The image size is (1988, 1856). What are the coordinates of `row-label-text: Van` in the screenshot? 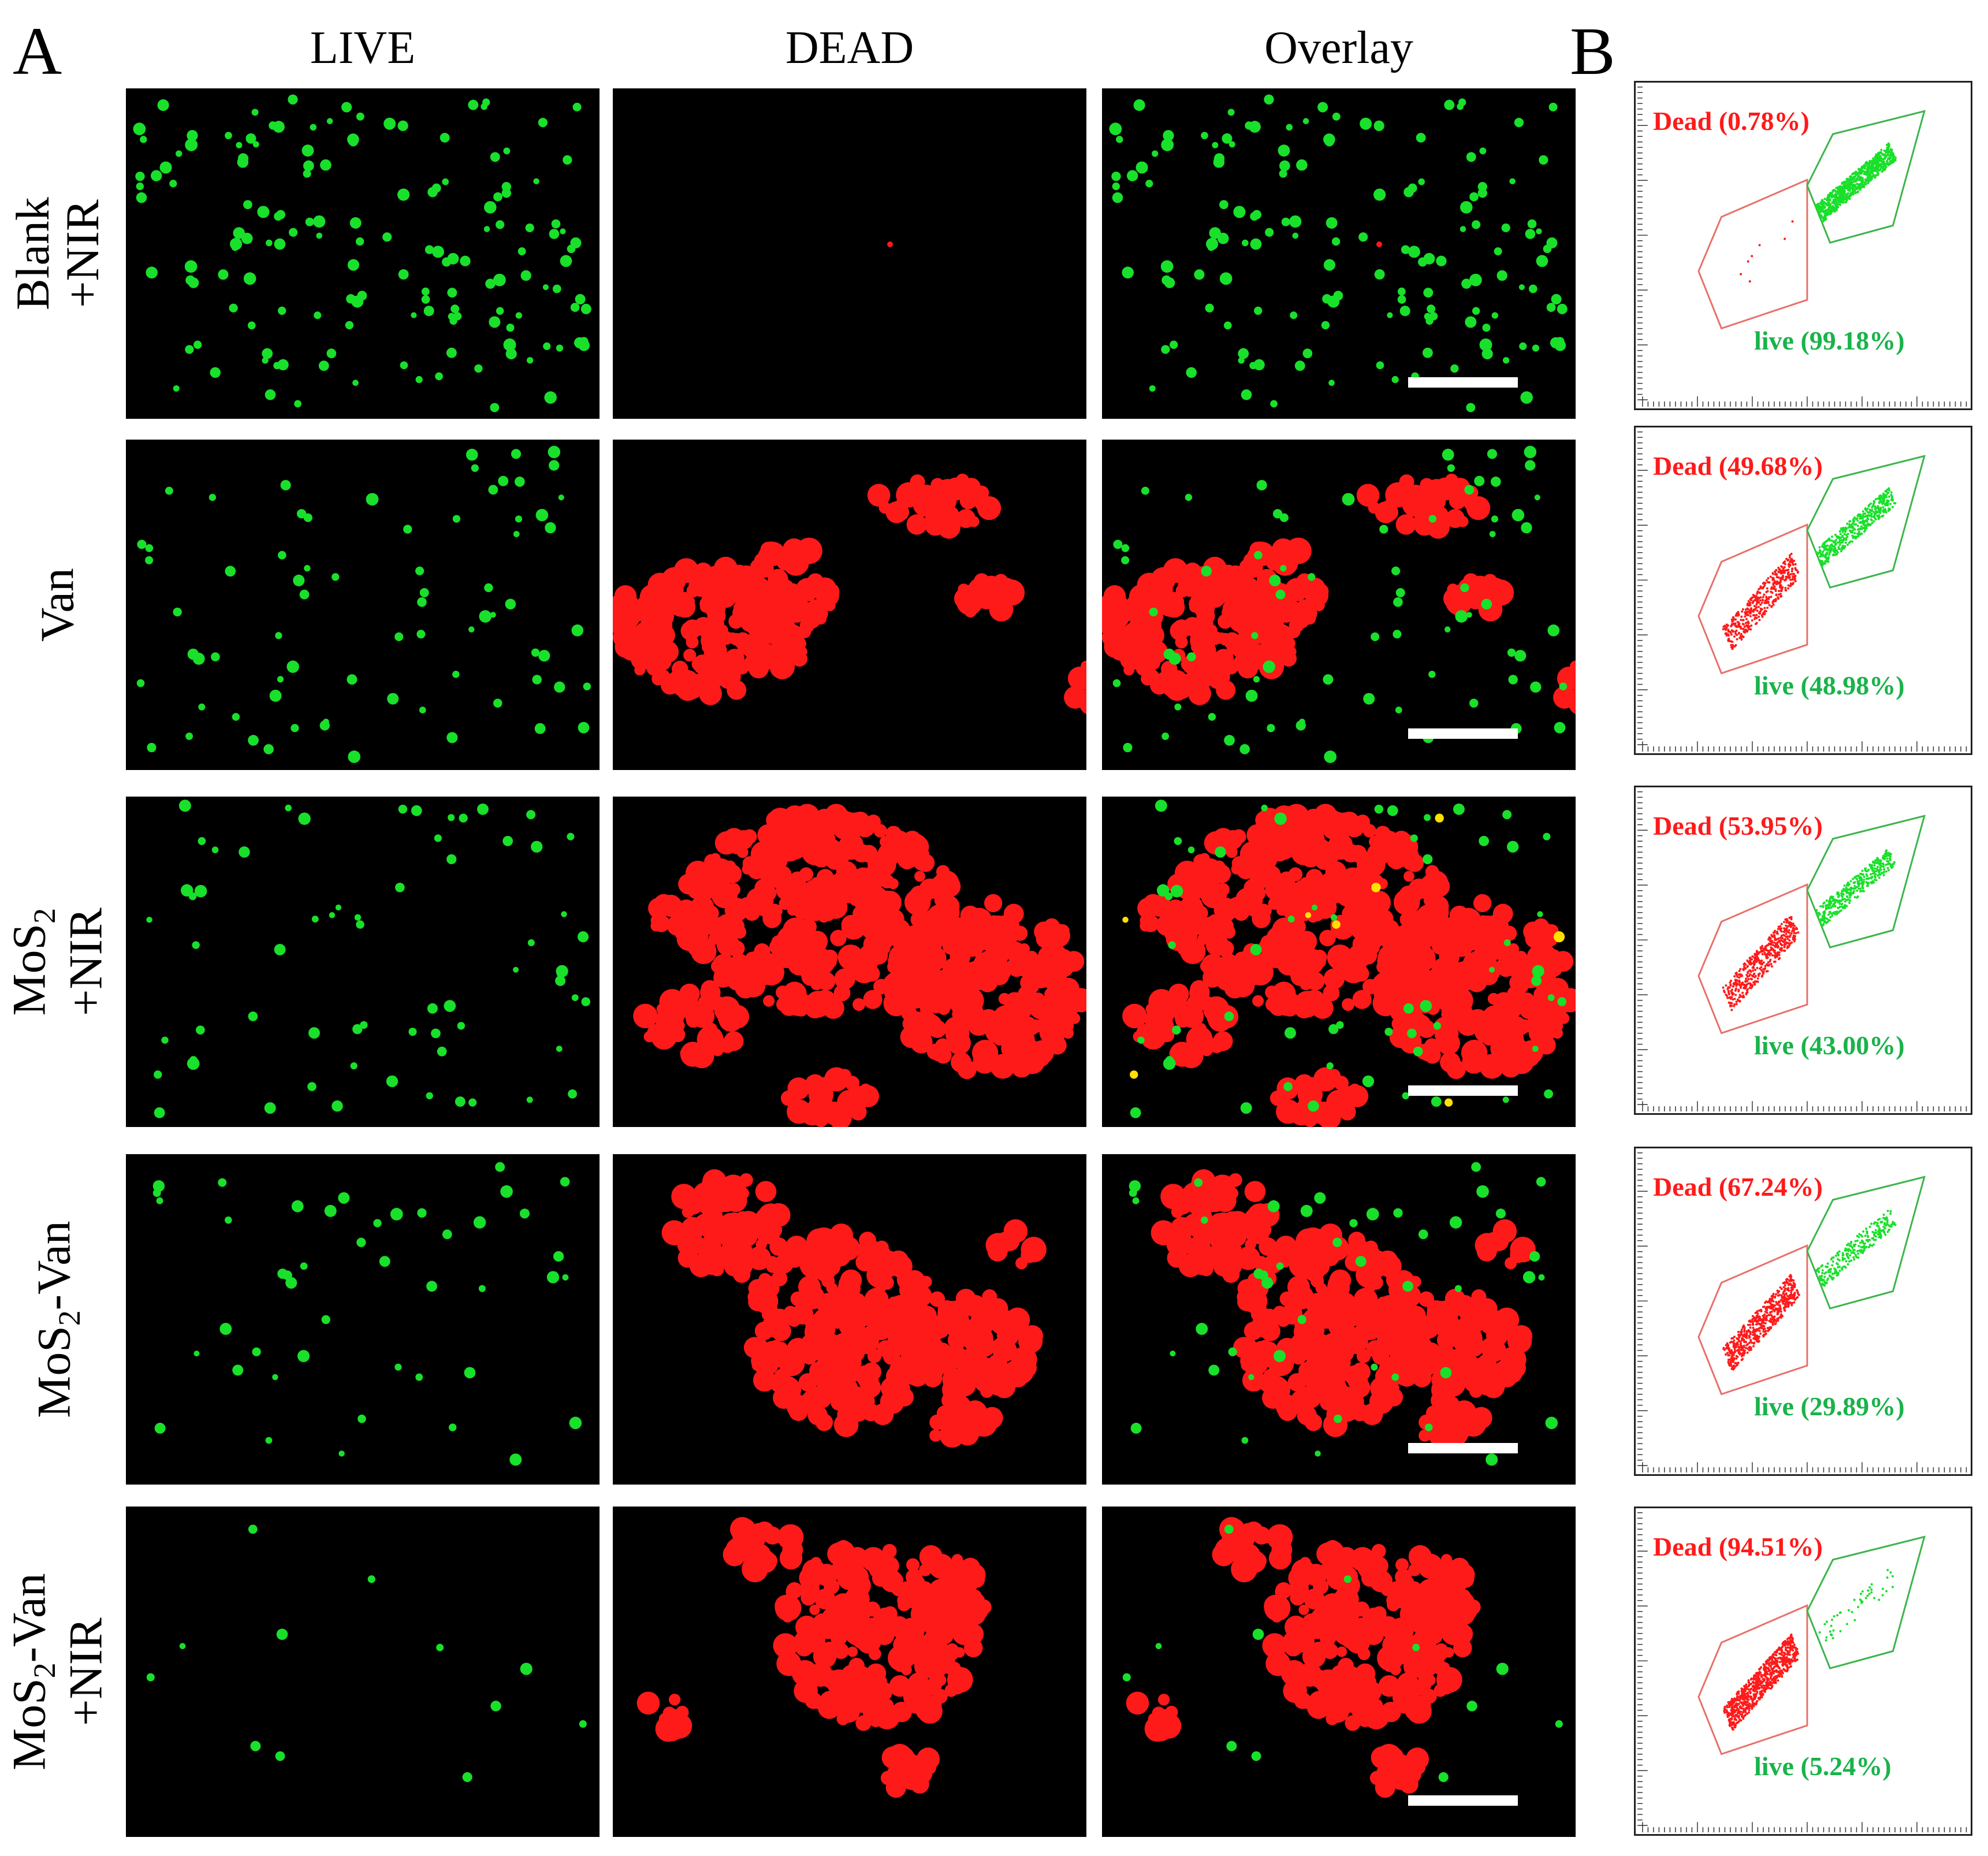 It's located at (58, 605).